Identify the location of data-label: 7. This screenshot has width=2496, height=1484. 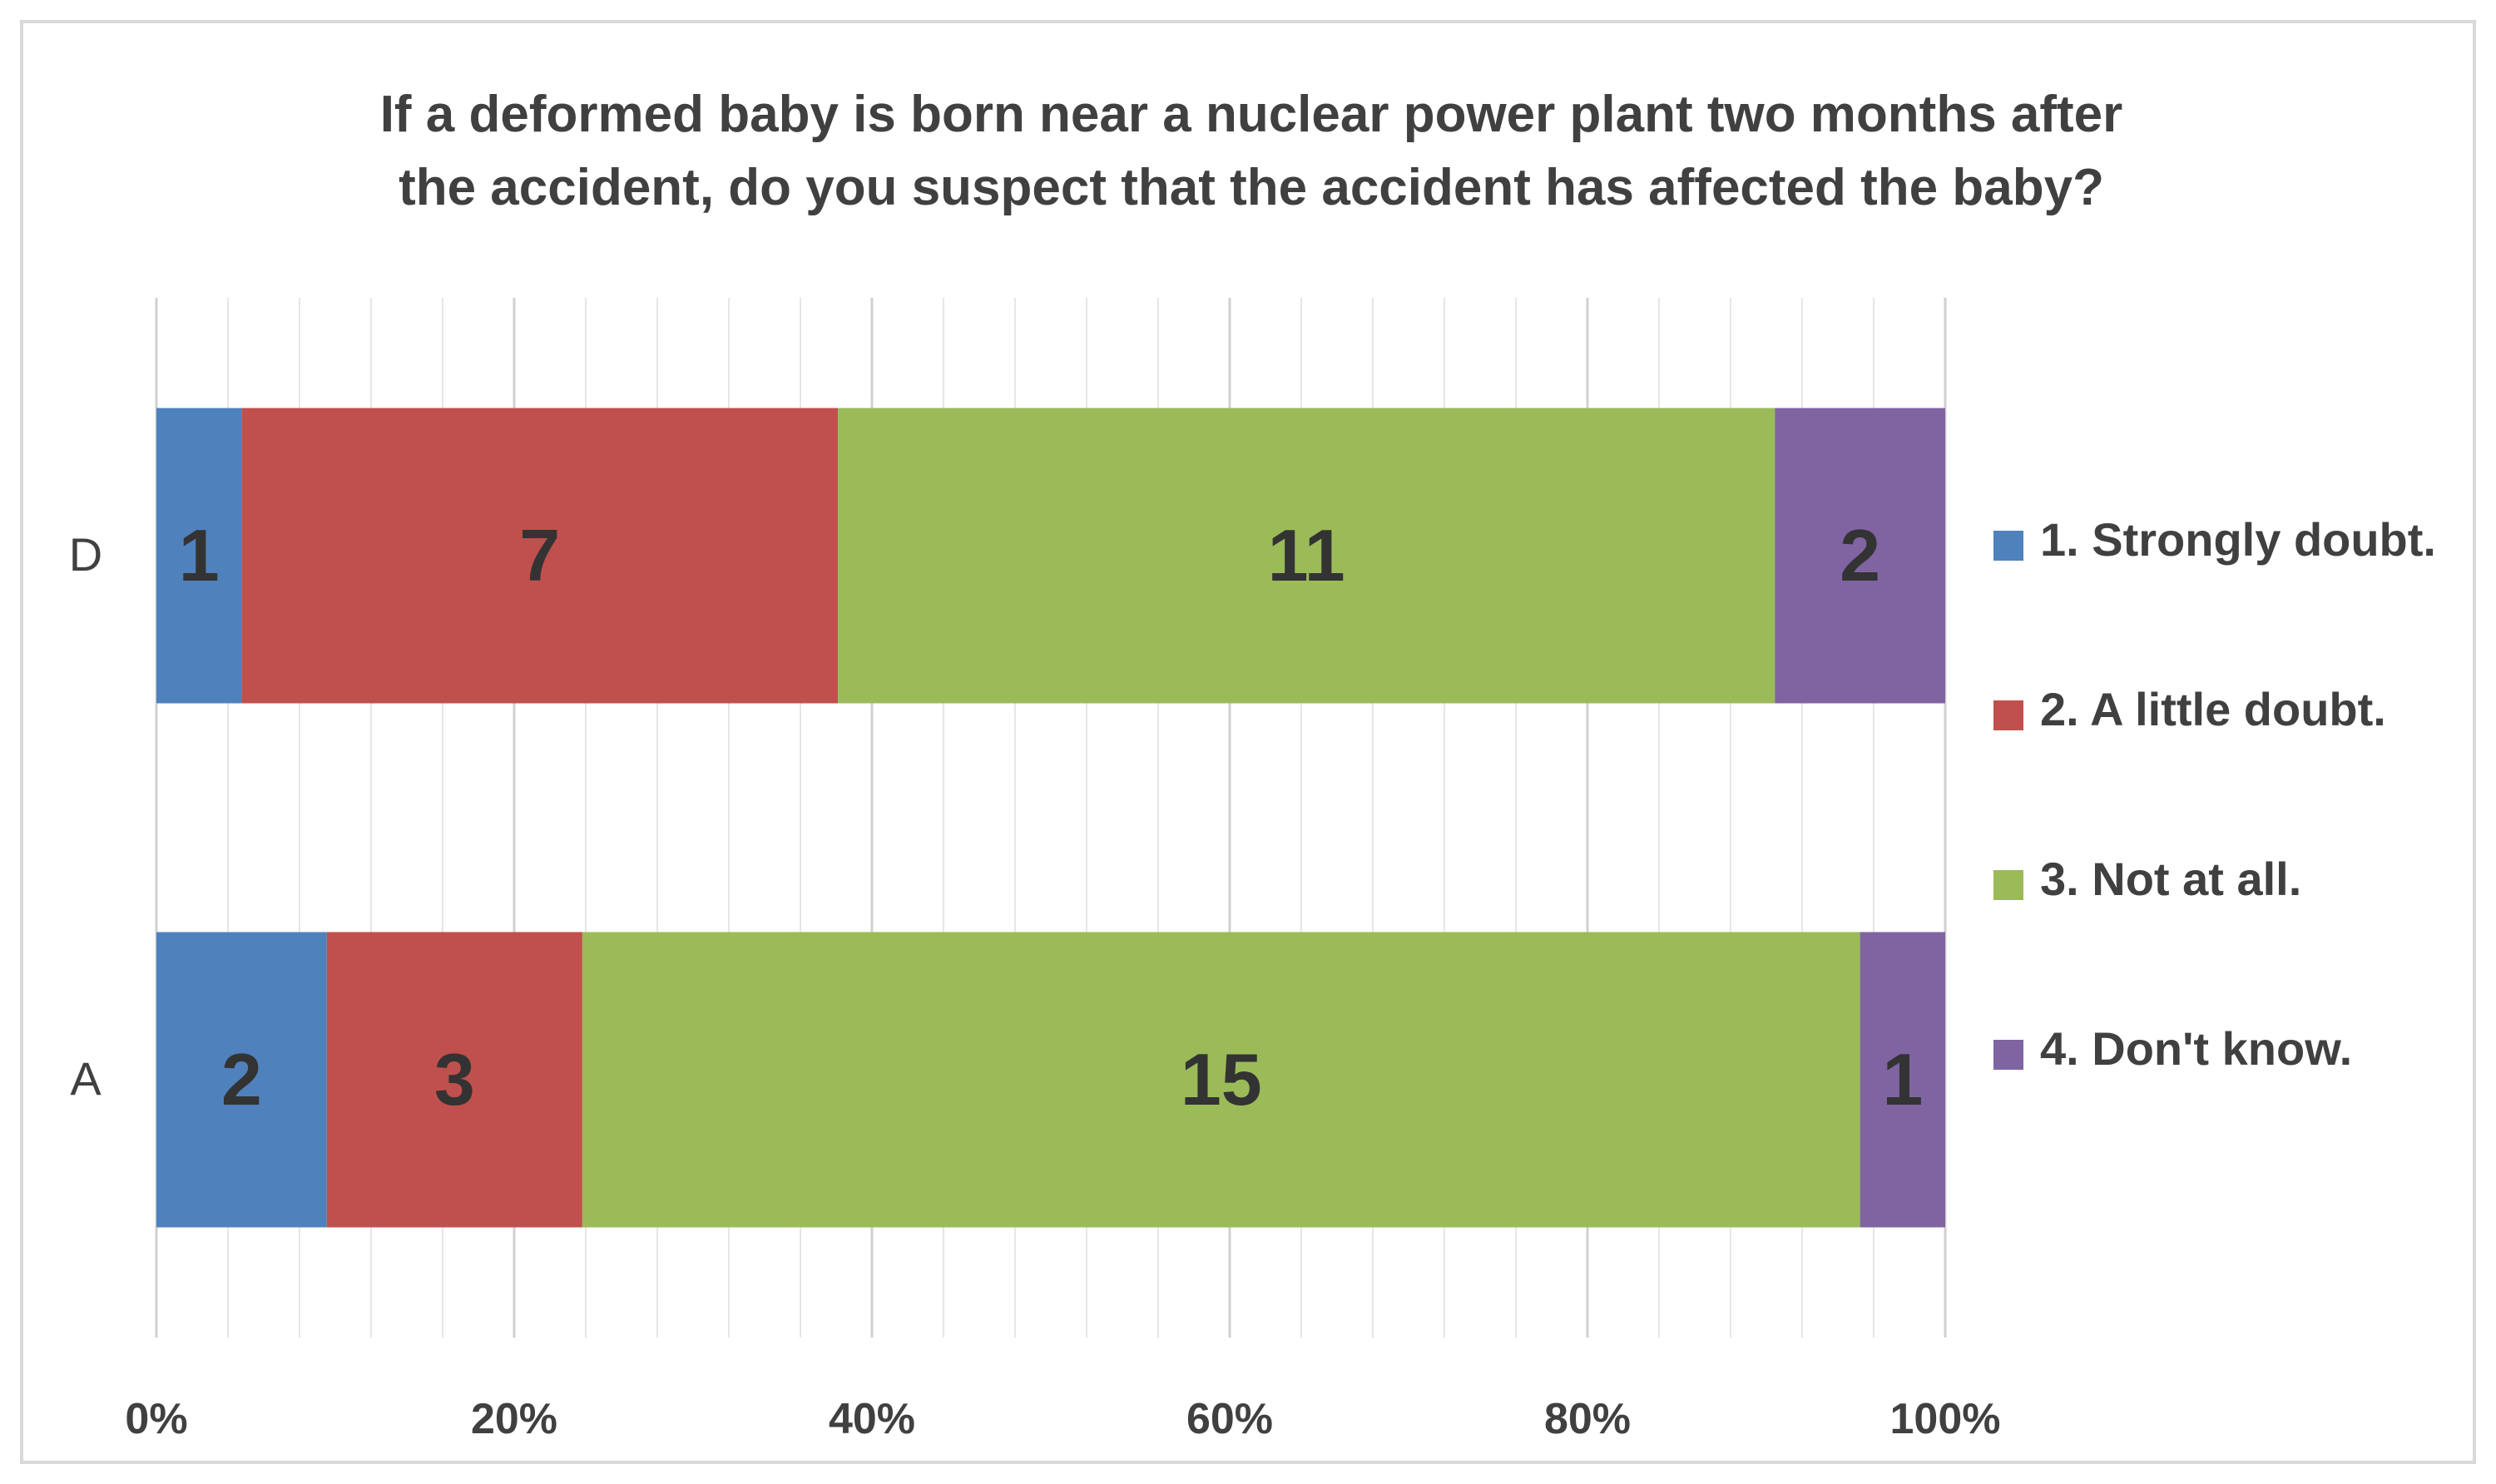
(539, 555).